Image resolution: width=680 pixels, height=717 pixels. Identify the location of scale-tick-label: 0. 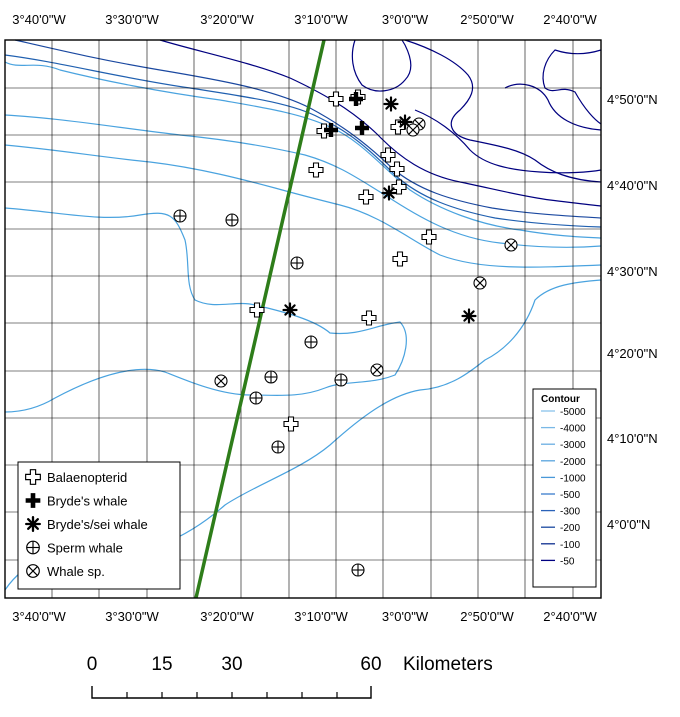
(92, 664).